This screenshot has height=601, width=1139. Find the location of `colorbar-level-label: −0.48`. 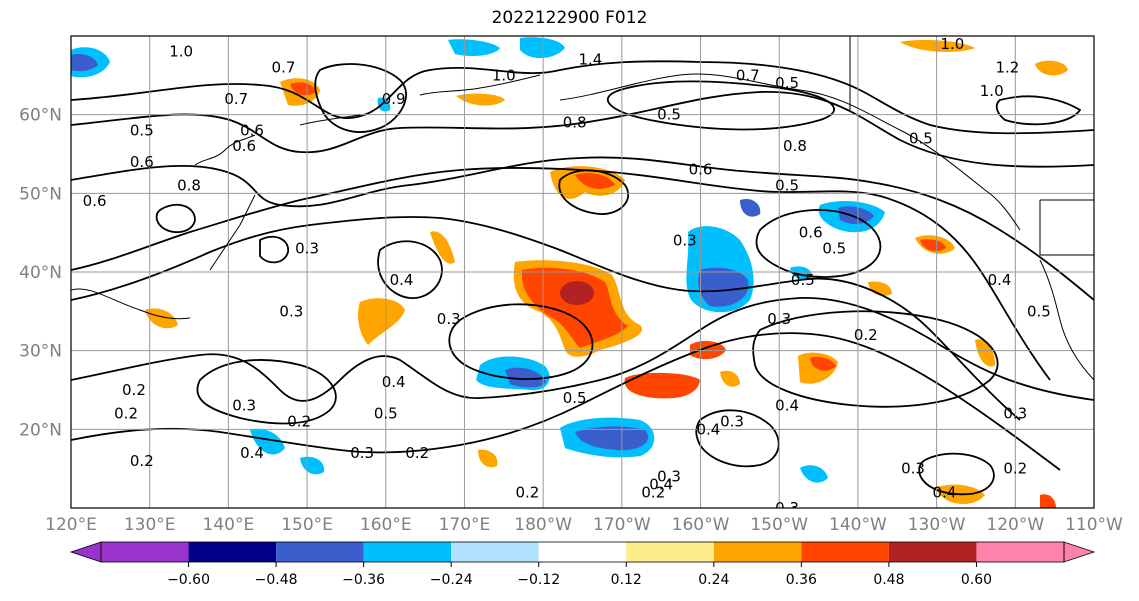

colorbar-level-label: −0.48 is located at coordinates (276, 580).